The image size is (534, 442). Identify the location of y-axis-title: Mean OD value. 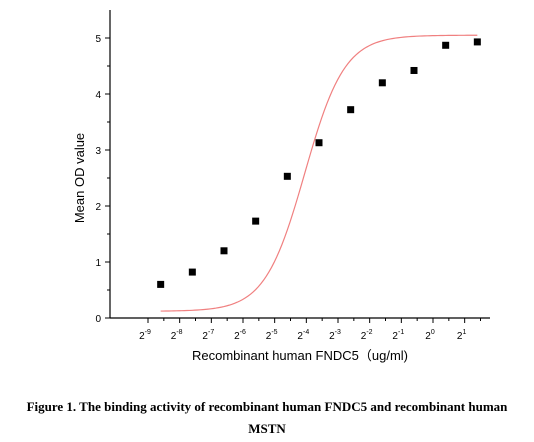
(79, 178).